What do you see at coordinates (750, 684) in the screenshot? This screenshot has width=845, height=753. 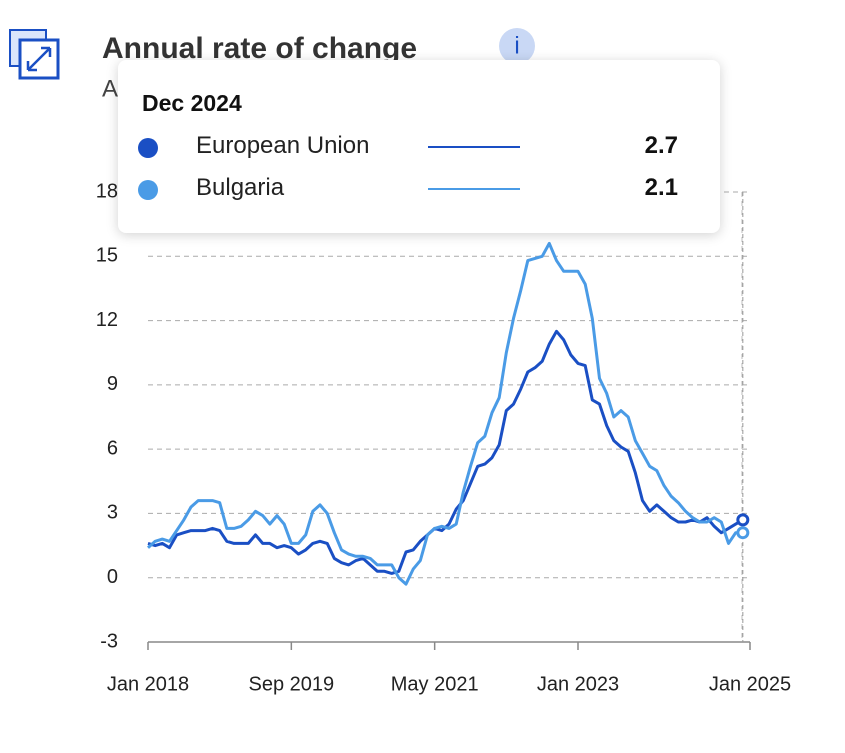 I see `x-tick-label: Jan 2025` at bounding box center [750, 684].